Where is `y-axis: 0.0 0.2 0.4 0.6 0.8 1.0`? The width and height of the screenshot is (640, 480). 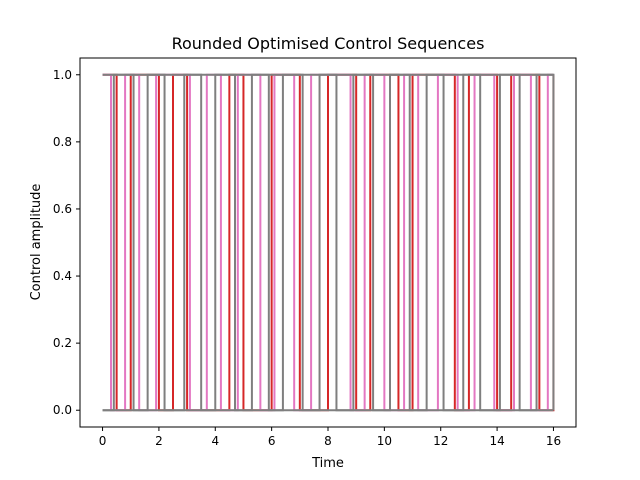
y-axis: 0.0 0.2 0.4 0.6 0.8 1.0 is located at coordinates (66, 242).